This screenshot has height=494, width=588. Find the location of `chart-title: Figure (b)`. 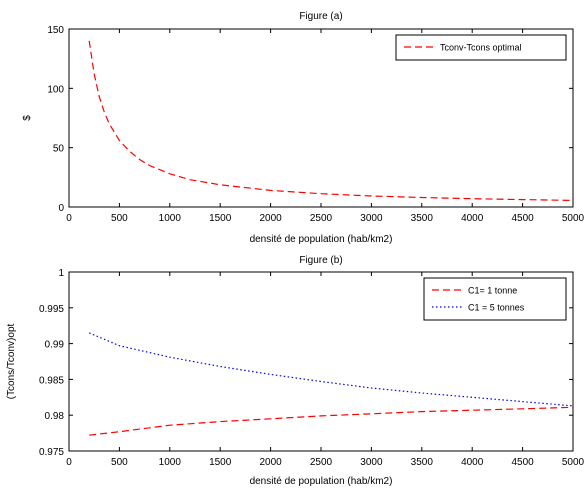

chart-title: Figure (b) is located at coordinates (320, 260).